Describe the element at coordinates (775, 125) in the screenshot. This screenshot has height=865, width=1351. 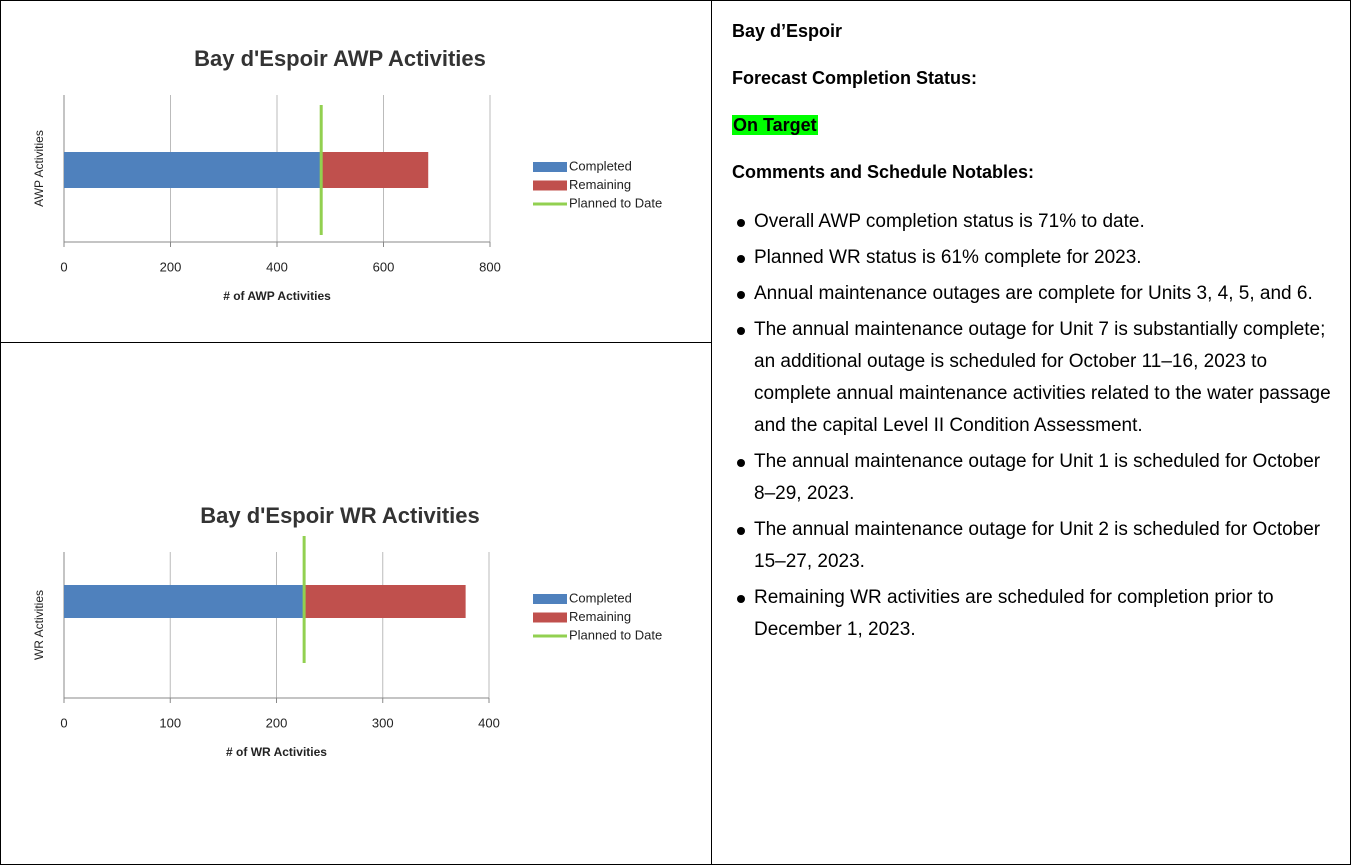
I see `status: On Target` at that location.